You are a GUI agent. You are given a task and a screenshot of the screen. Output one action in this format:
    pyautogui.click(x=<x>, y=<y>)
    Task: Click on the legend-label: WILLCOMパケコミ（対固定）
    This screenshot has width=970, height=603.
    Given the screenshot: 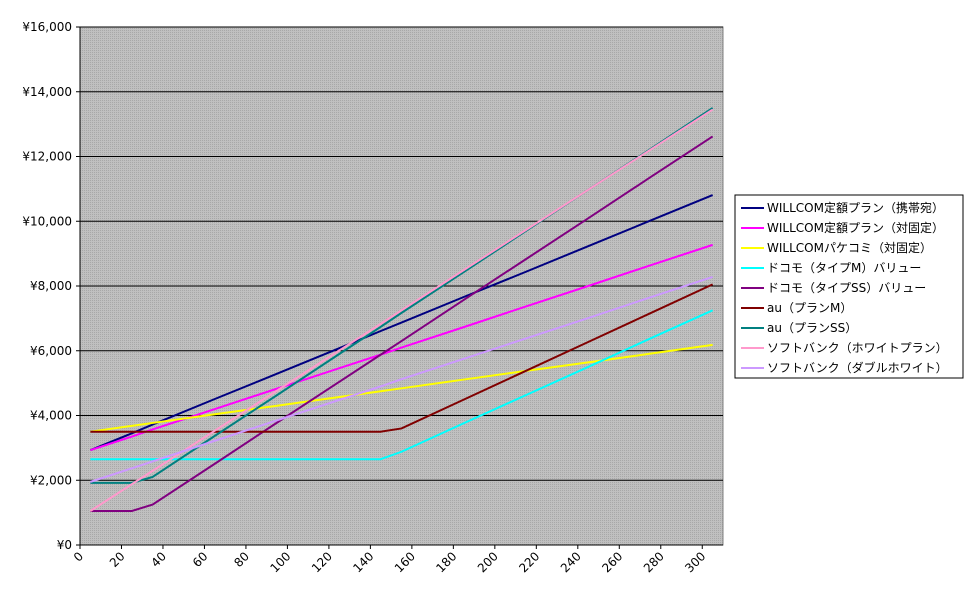 What is the action you would take?
    pyautogui.click(x=849, y=247)
    